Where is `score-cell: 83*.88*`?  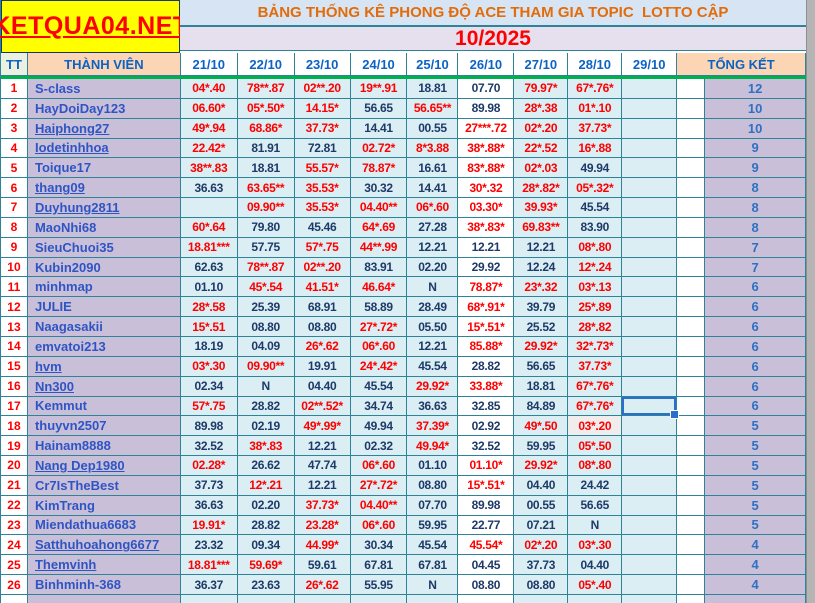
score-cell: 83*.88* is located at coordinates (486, 168).